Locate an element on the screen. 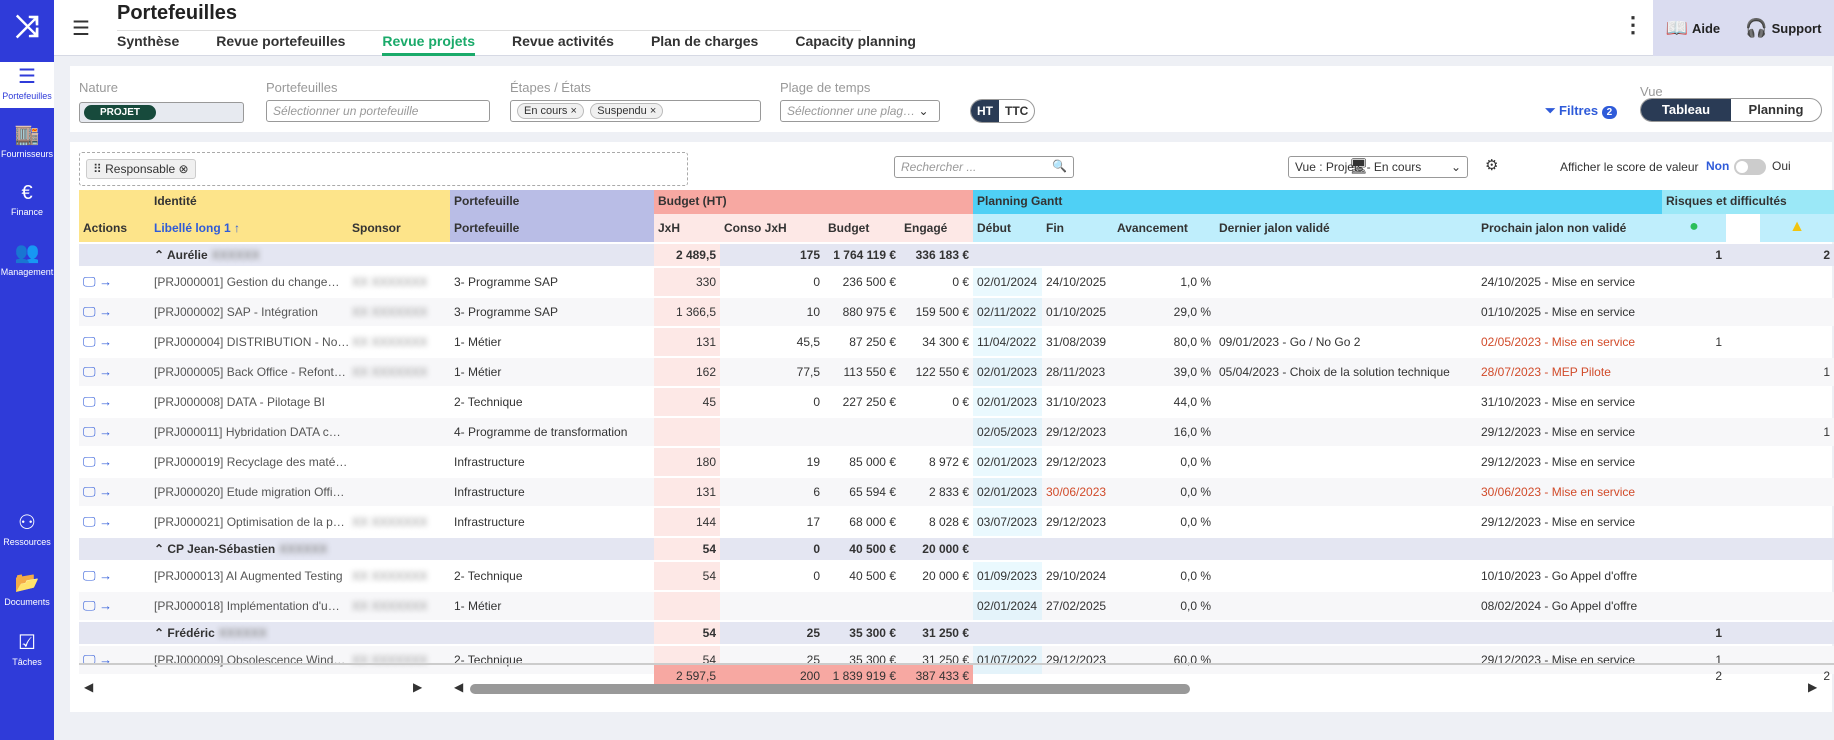  vue-select: Vue : Projets - En cours ⌄ is located at coordinates (1378, 167).